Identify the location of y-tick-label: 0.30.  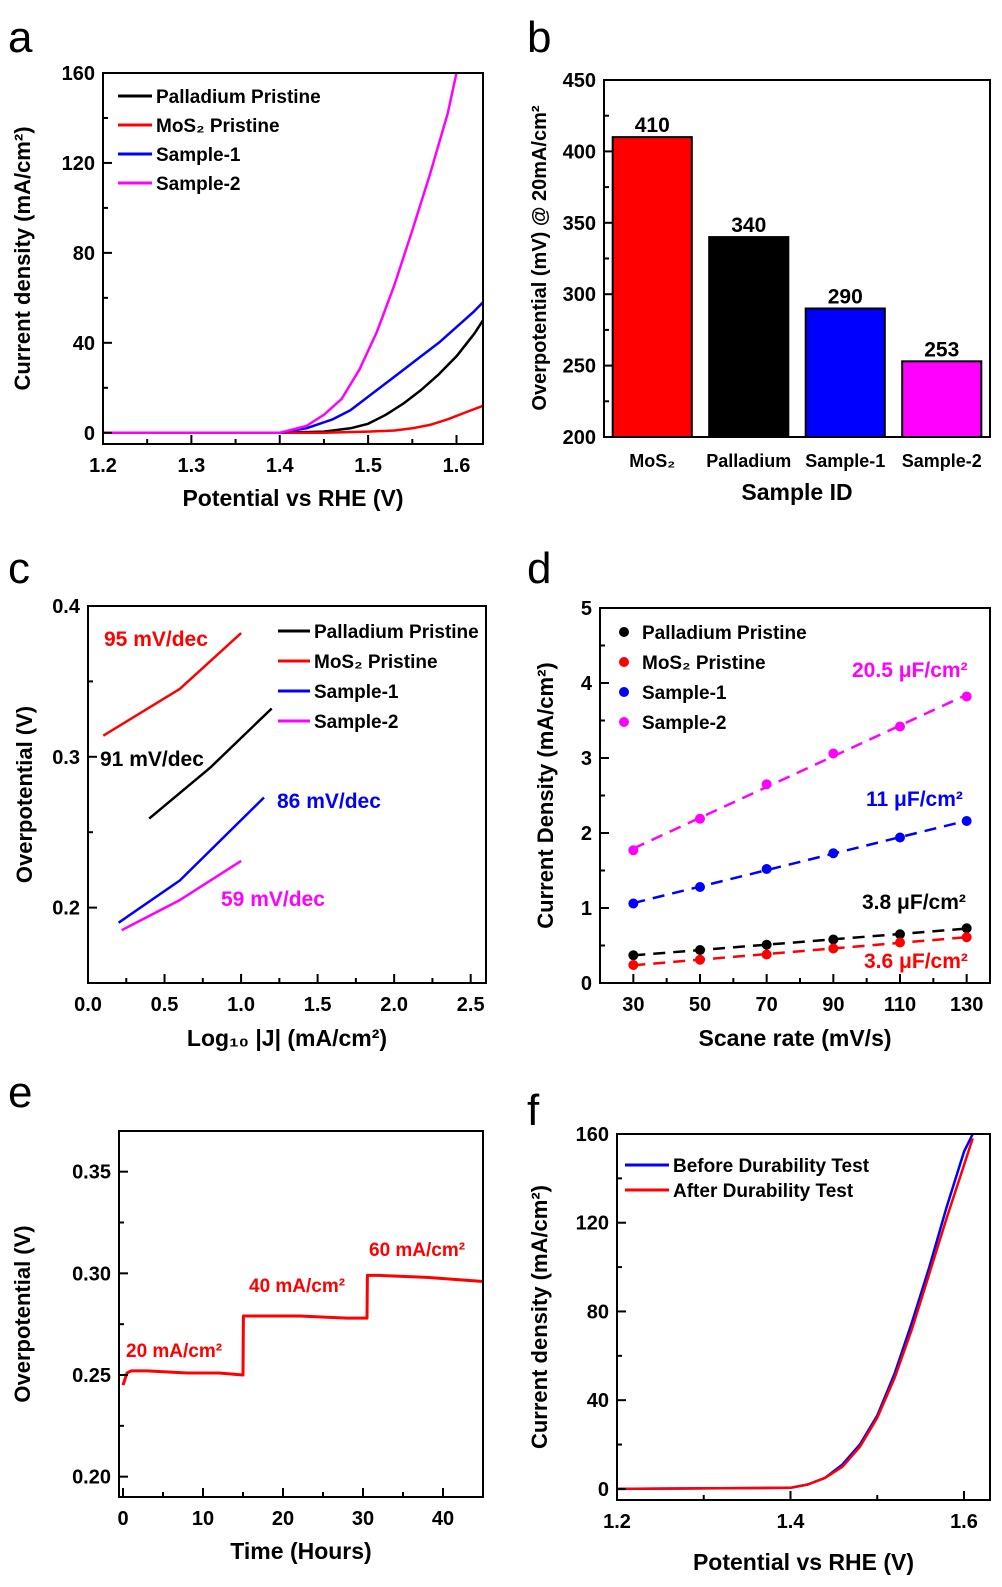
(91, 1274).